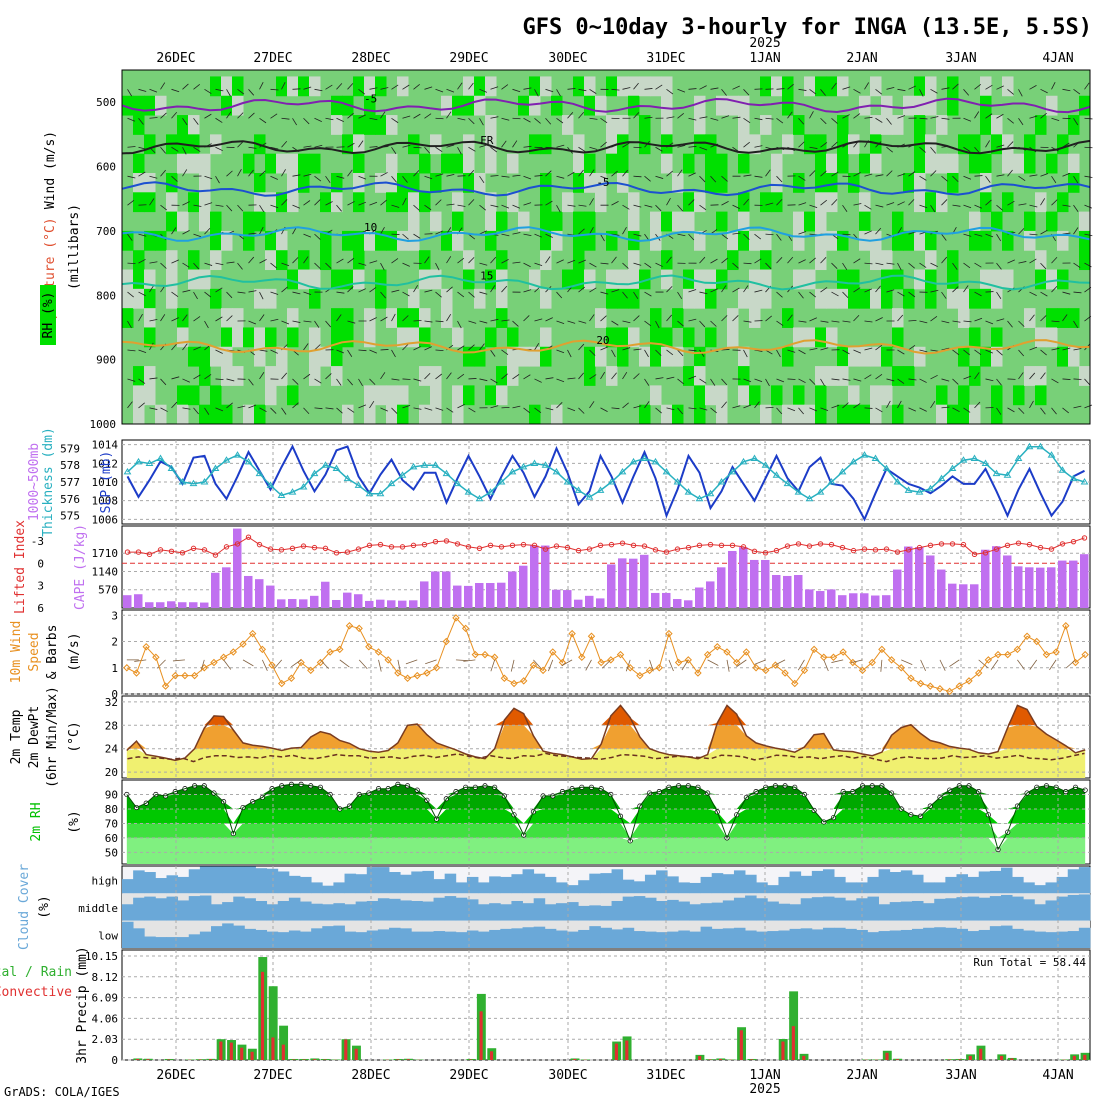  What do you see at coordinates (317, 888) in the screenshot?
I see `cloud-bar-high` at bounding box center [317, 888].